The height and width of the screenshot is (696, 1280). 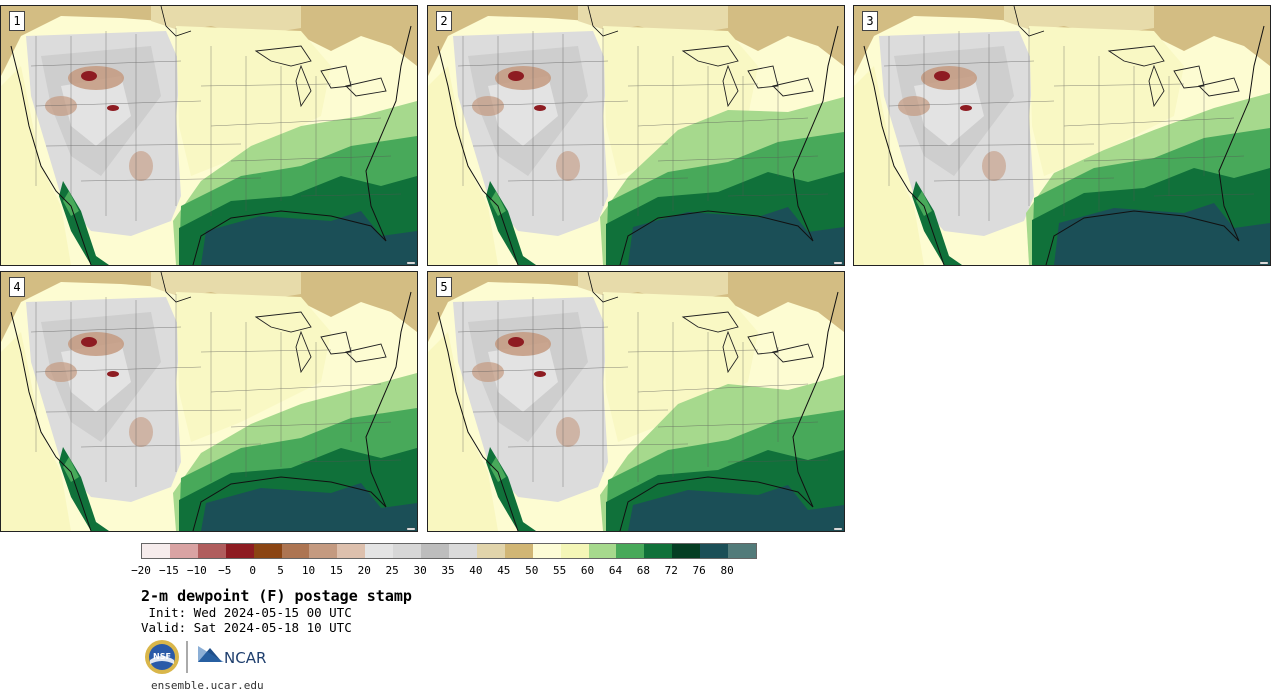 I want to click on colorbar-tick-label: 80, so click(x=727, y=570).